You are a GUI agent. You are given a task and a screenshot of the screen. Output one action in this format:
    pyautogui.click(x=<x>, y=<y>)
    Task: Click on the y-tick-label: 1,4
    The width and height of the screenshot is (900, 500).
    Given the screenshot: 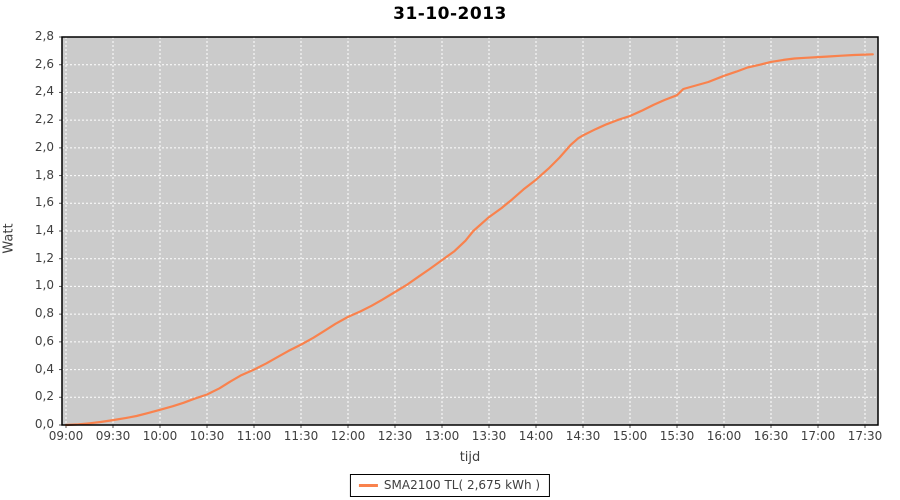 What is the action you would take?
    pyautogui.click(x=44, y=230)
    